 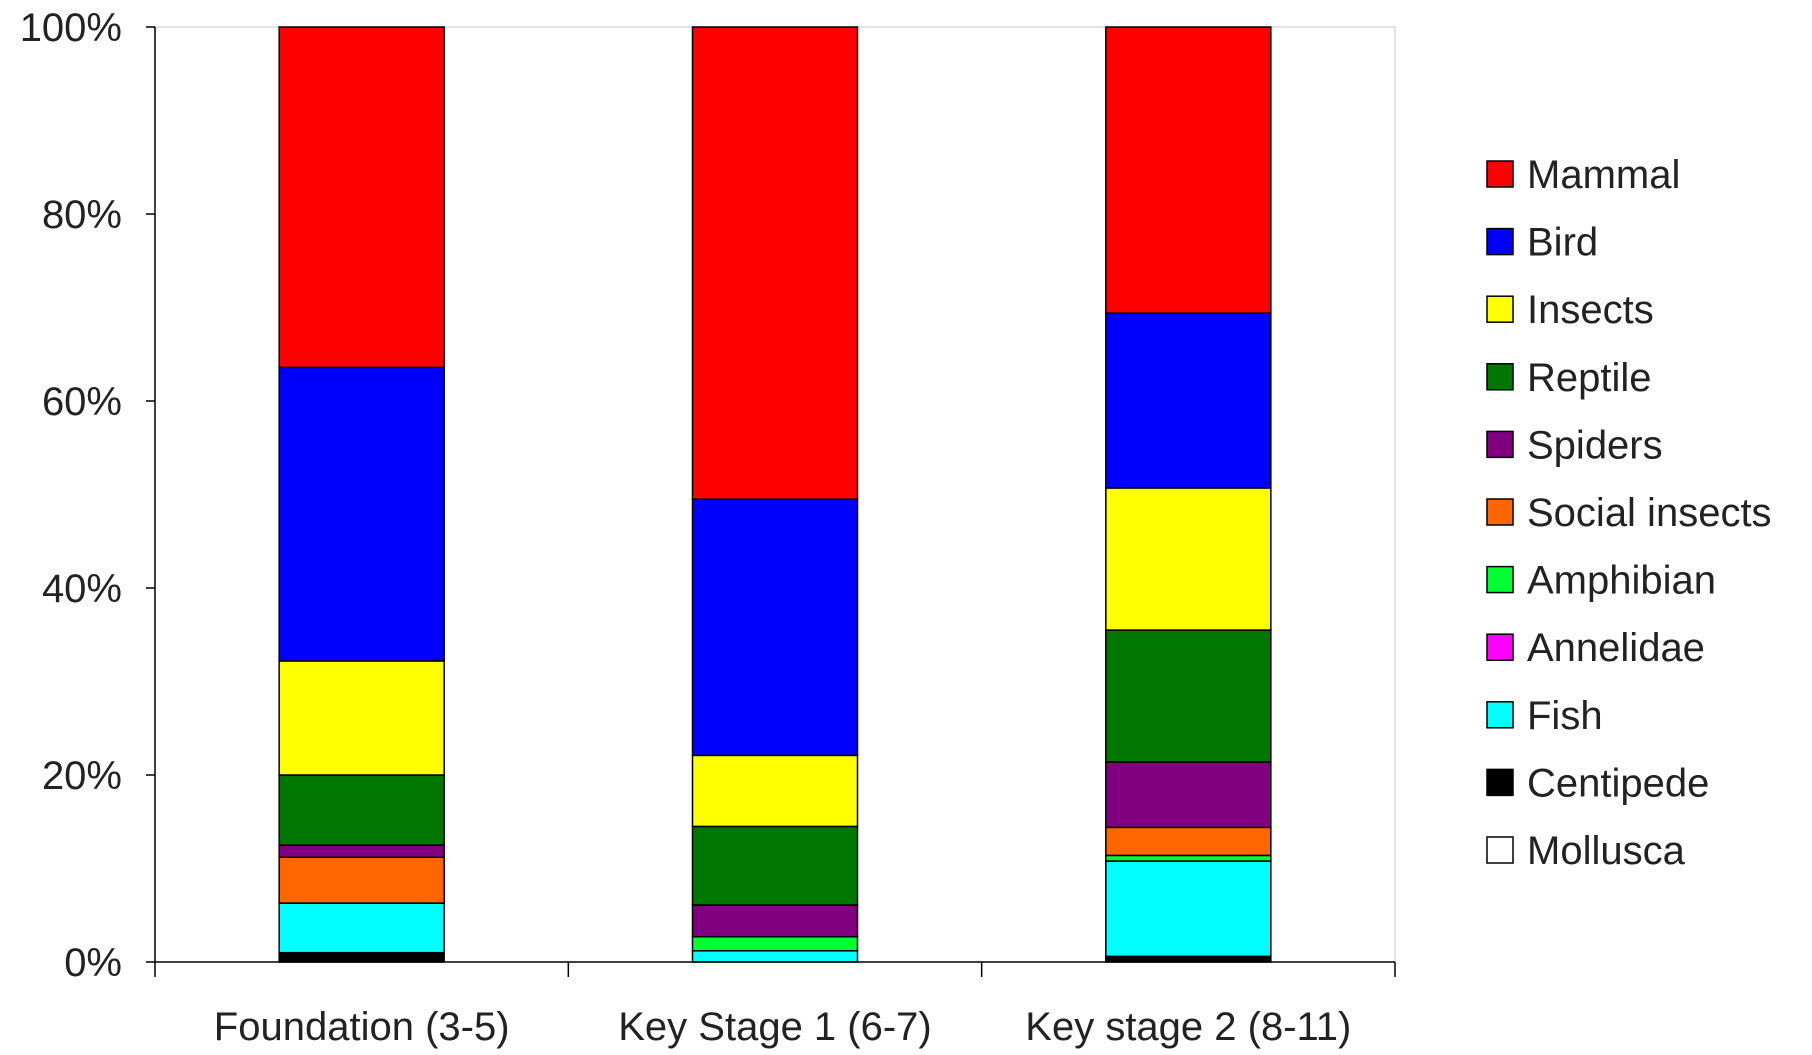 What do you see at coordinates (82, 589) in the screenshot?
I see `y-tick-label: 40%` at bounding box center [82, 589].